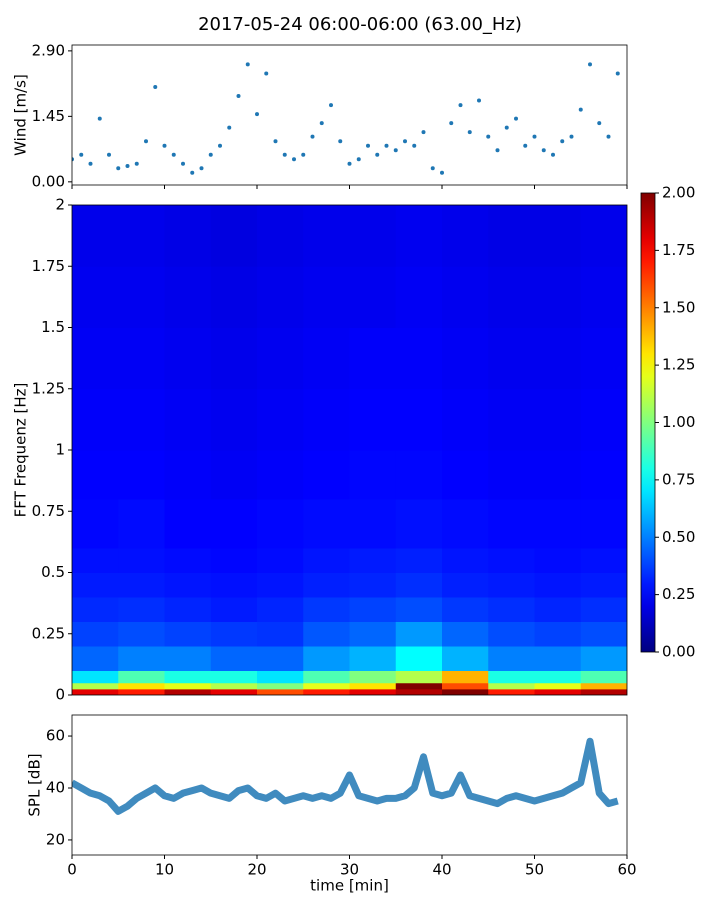 The height and width of the screenshot is (904, 720). Describe the element at coordinates (164, 870) in the screenshot. I see `x-tick-label: 10` at that location.